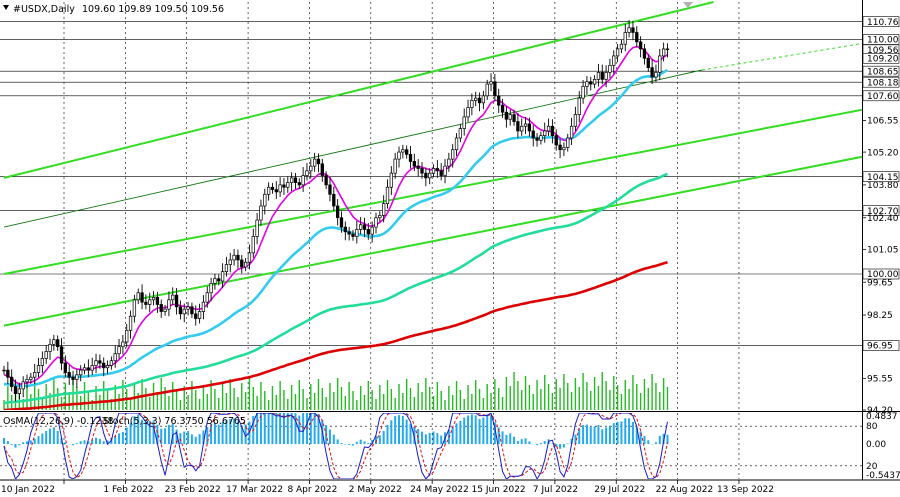 This screenshot has height=497, width=900. What do you see at coordinates (619, 490) in the screenshot?
I see `time-tick-label: 29 Jul 2022` at bounding box center [619, 490].